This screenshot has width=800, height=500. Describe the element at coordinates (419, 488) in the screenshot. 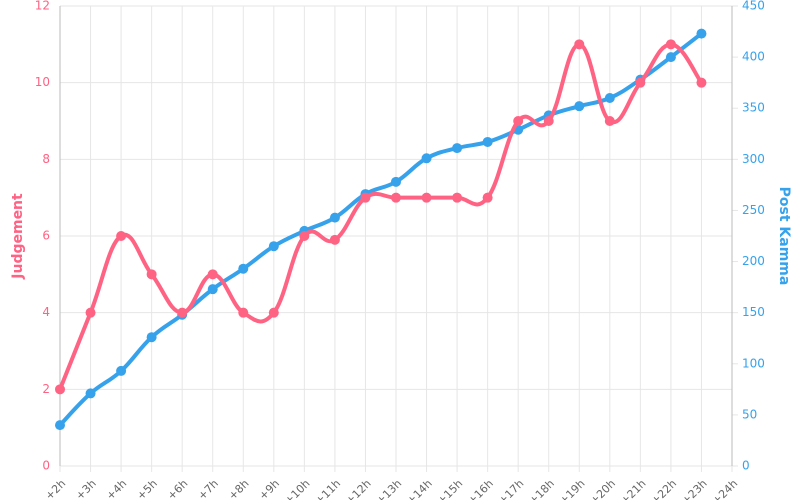

I see `x-tick-label: +14h` at that location.